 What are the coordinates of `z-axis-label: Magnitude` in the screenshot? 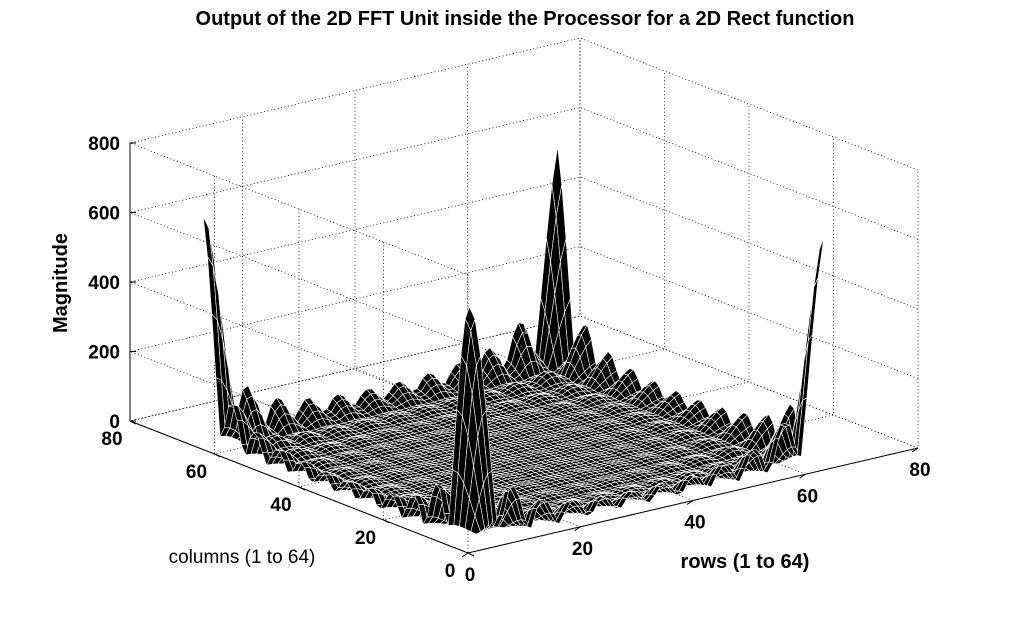 It's located at (61, 283).